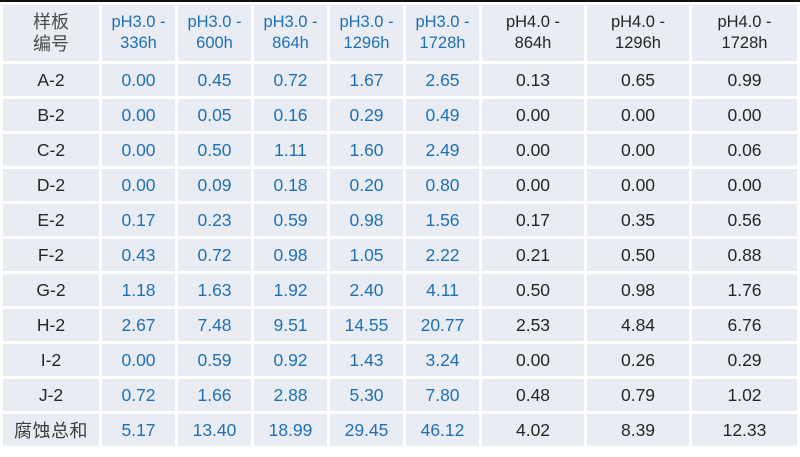 Image resolution: width=800 pixels, height=457 pixels. Describe the element at coordinates (51, 395) in the screenshot. I see `row-label: J-2` at that location.